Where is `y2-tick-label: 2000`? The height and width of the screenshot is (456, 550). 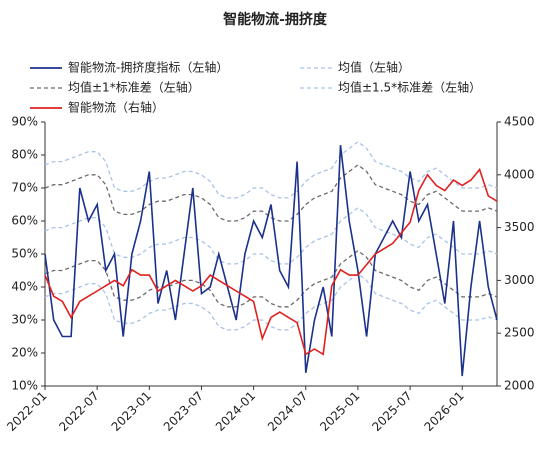
y2-tick-label: 2000 is located at coordinates (519, 386).